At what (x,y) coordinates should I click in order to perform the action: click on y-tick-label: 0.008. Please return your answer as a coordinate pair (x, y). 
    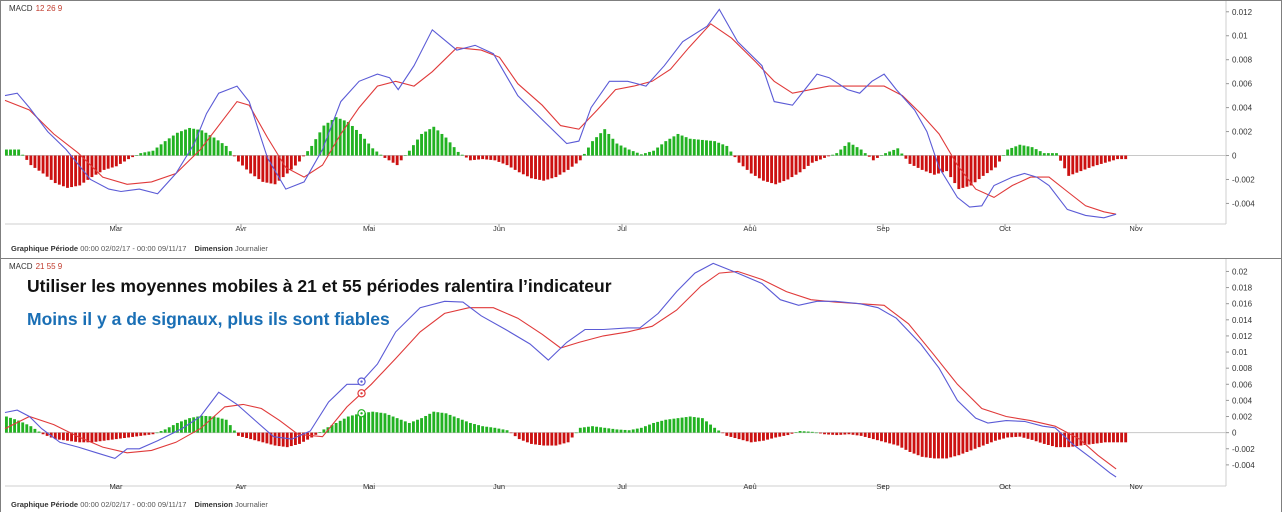
    Looking at the image, I should click on (1242, 60).